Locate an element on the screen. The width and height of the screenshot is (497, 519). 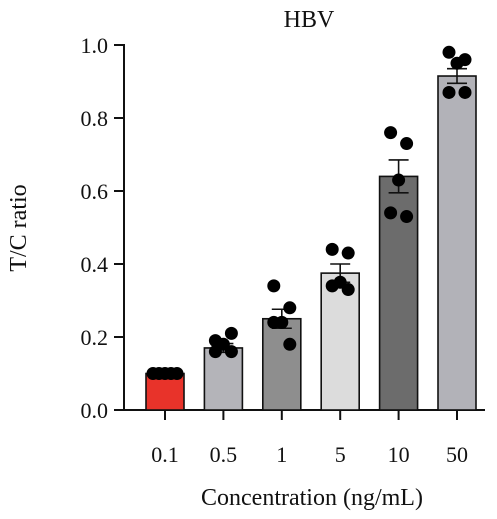
y-tick-label: 0.0 is located at coordinates (95, 410).